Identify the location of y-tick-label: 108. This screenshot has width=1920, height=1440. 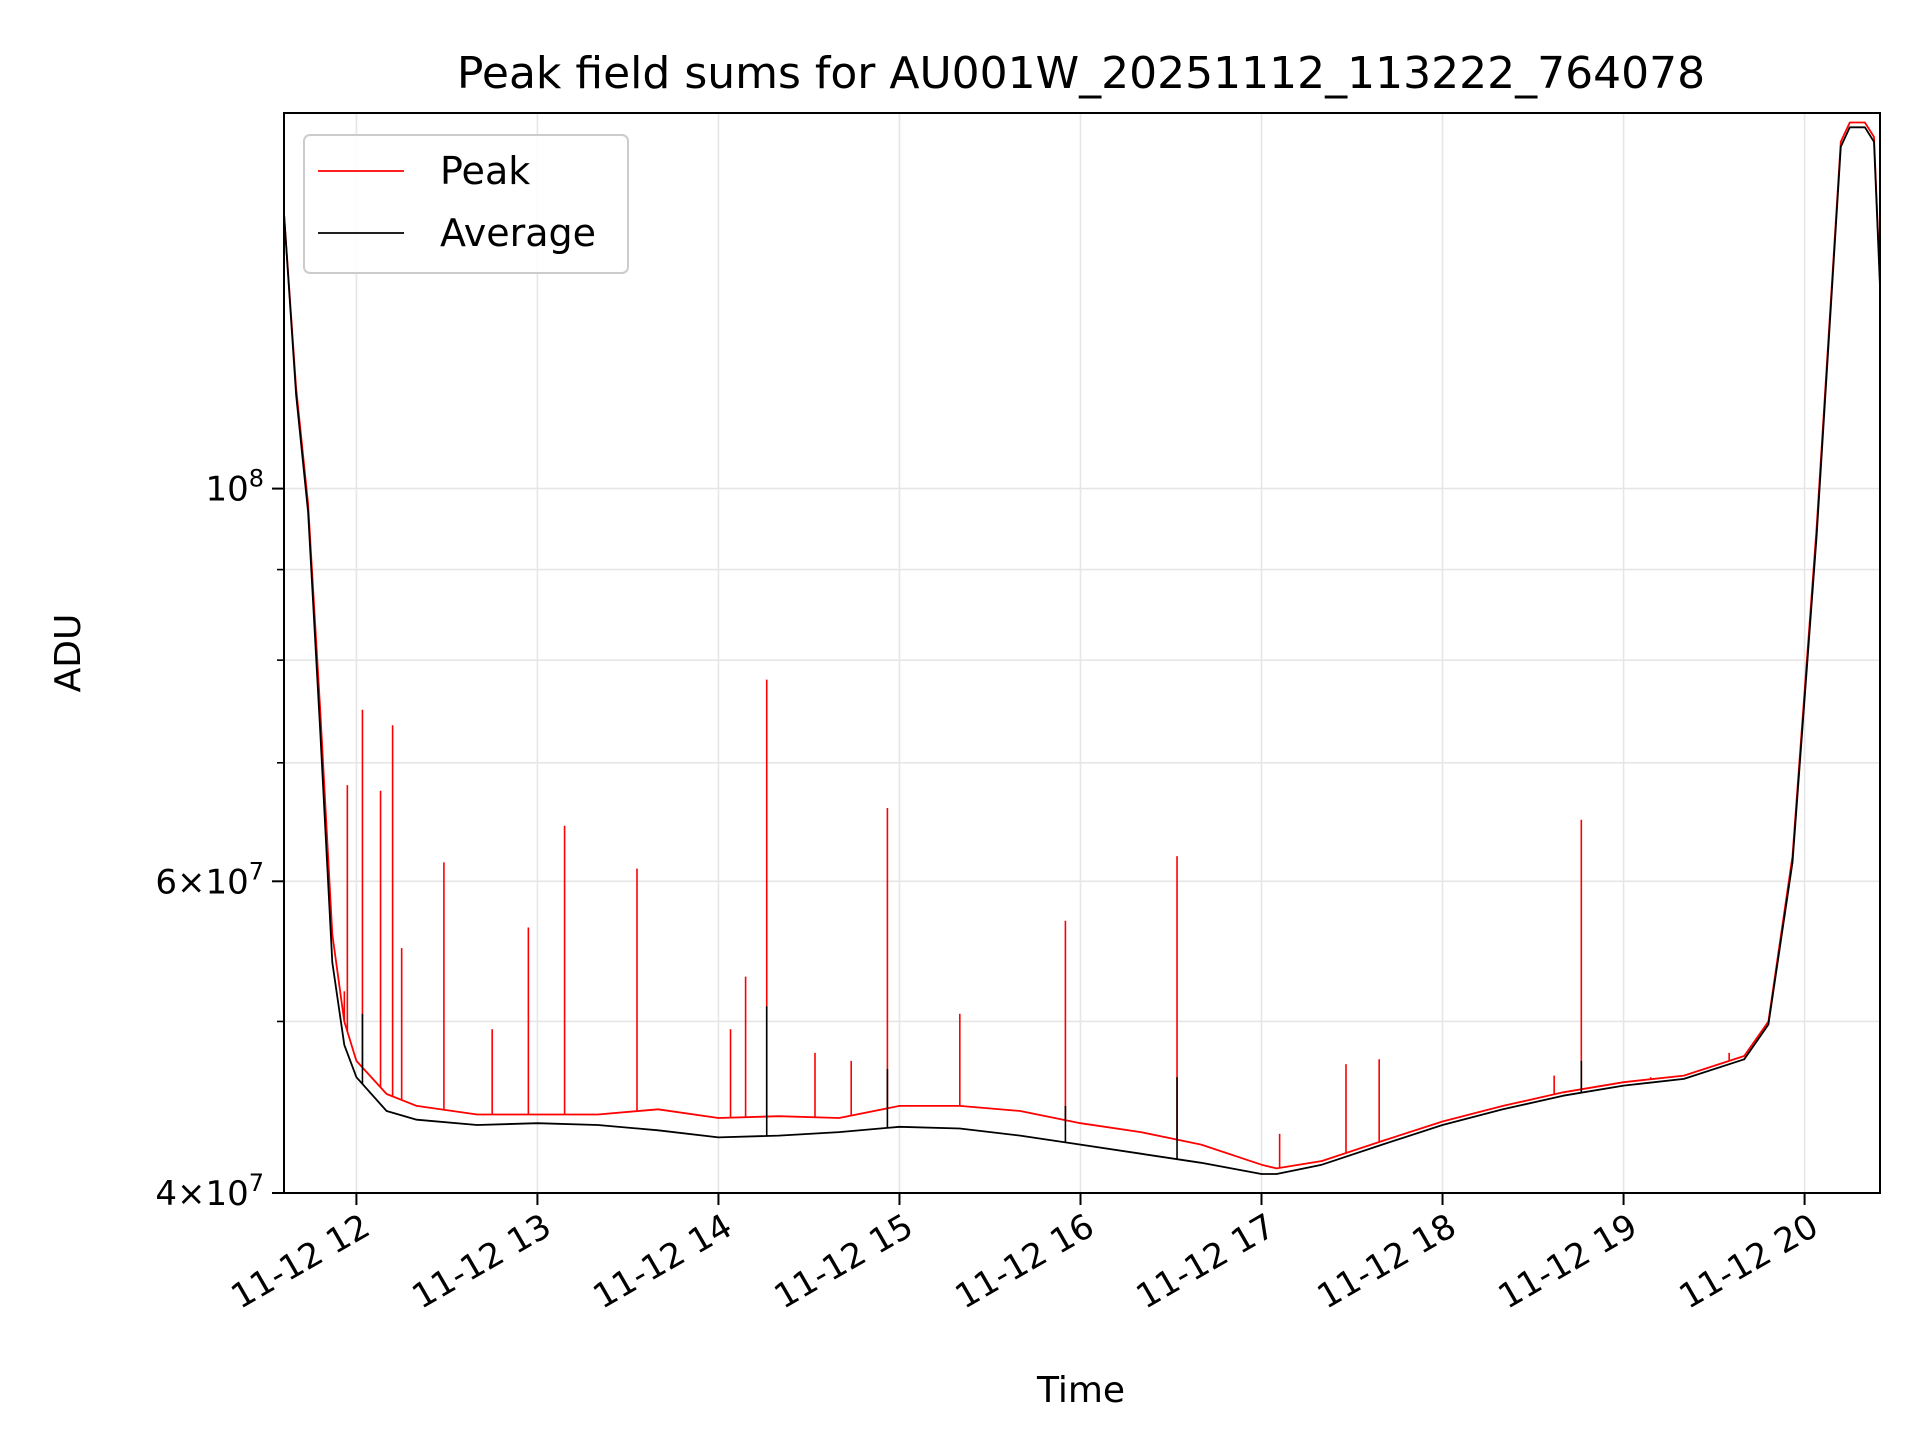
(234, 487).